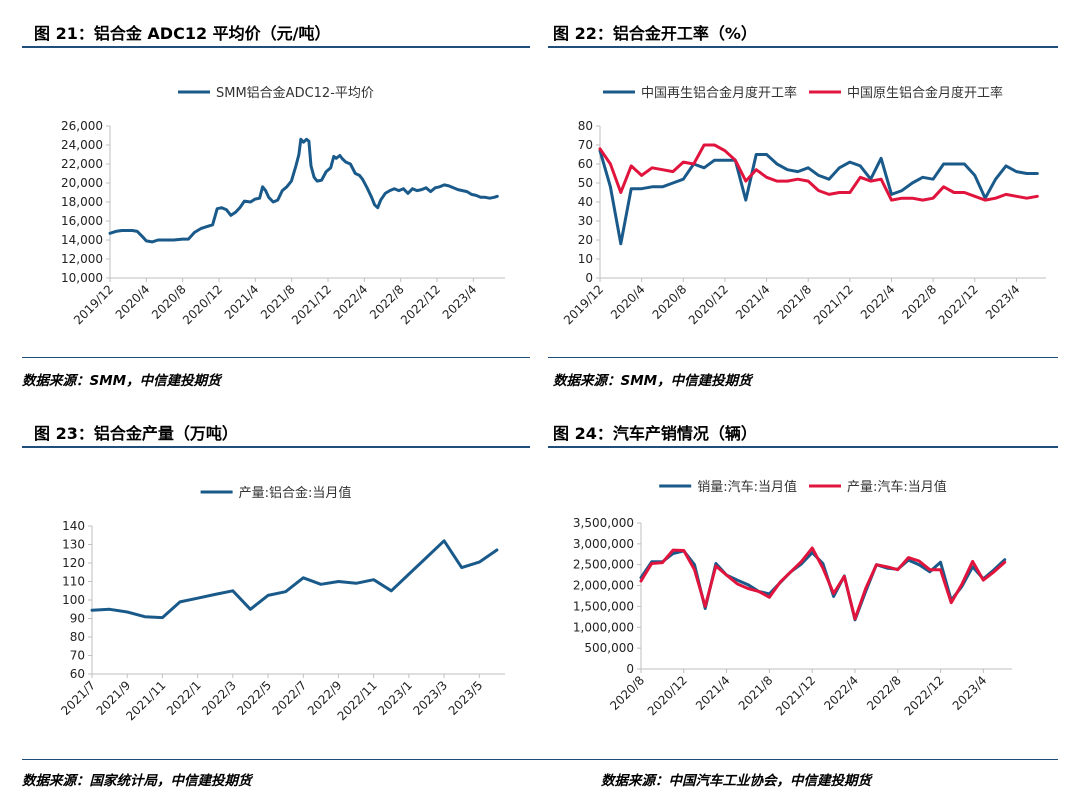 Image resolution: width=1080 pixels, height=802 pixels. I want to click on legend-label: 中国再生铝合金月度开工率, so click(719, 93).